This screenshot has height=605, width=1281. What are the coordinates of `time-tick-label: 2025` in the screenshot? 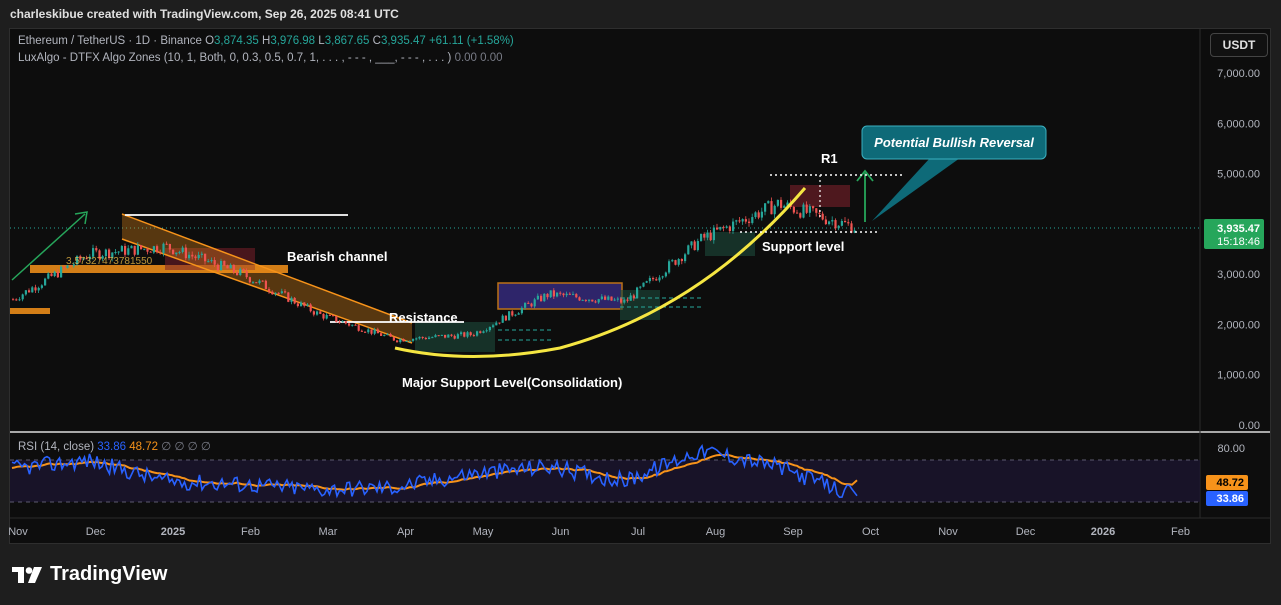 It's located at (173, 532).